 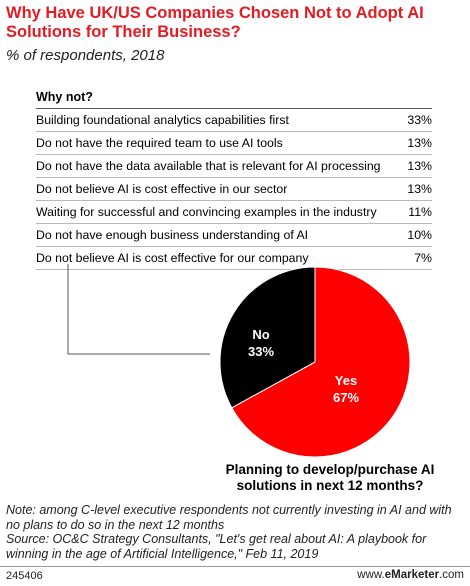 What do you see at coordinates (85, 55) in the screenshot?
I see `chart-subtitle: % of respondents, 2018` at bounding box center [85, 55].